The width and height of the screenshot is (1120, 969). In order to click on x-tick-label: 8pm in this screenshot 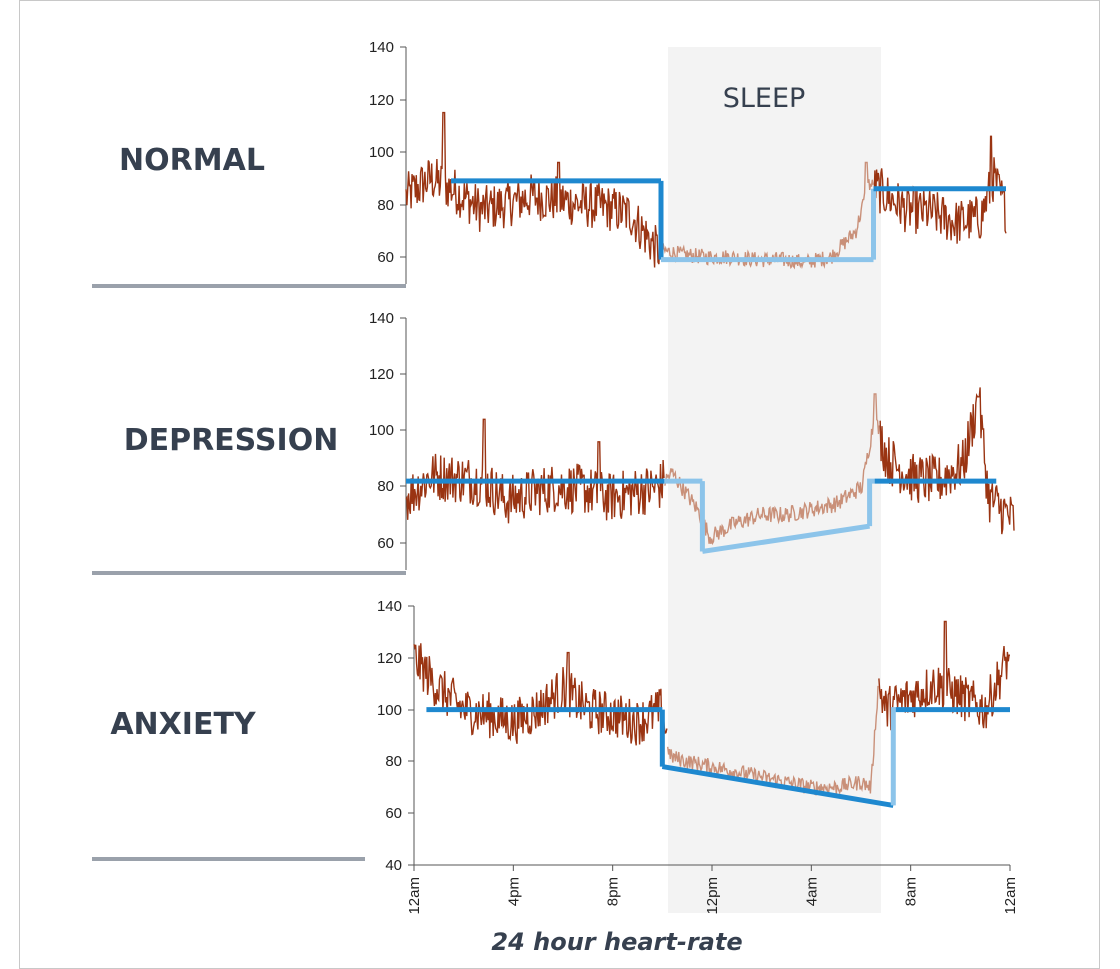, I will do `click(613, 891)`.